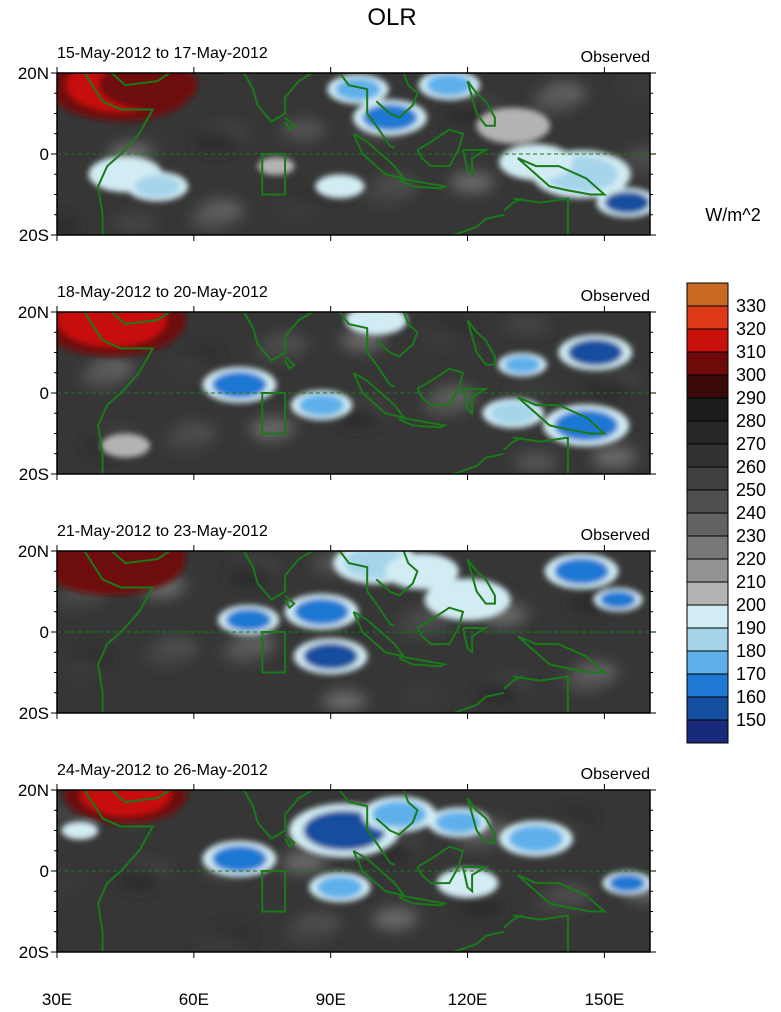 The width and height of the screenshot is (781, 1012). Describe the element at coordinates (333, 999) in the screenshot. I see `x-axis: 30E 60E 90E 120E 150E` at that location.